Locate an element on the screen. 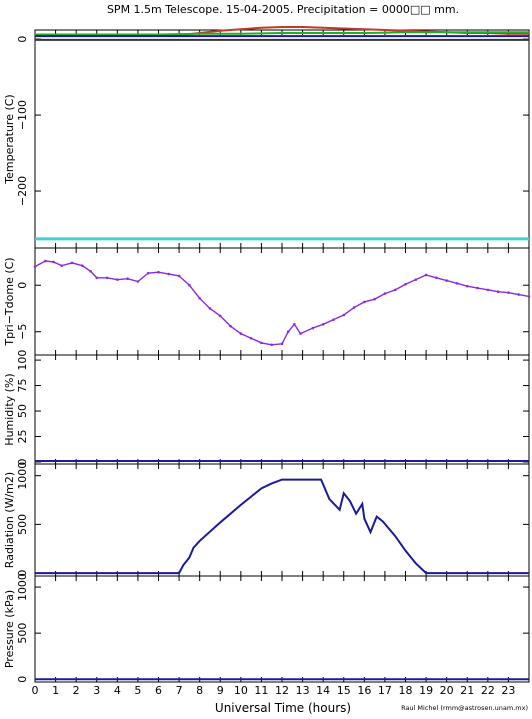 This screenshot has width=532, height=719. y-tick-label: 75 is located at coordinates (22, 386).